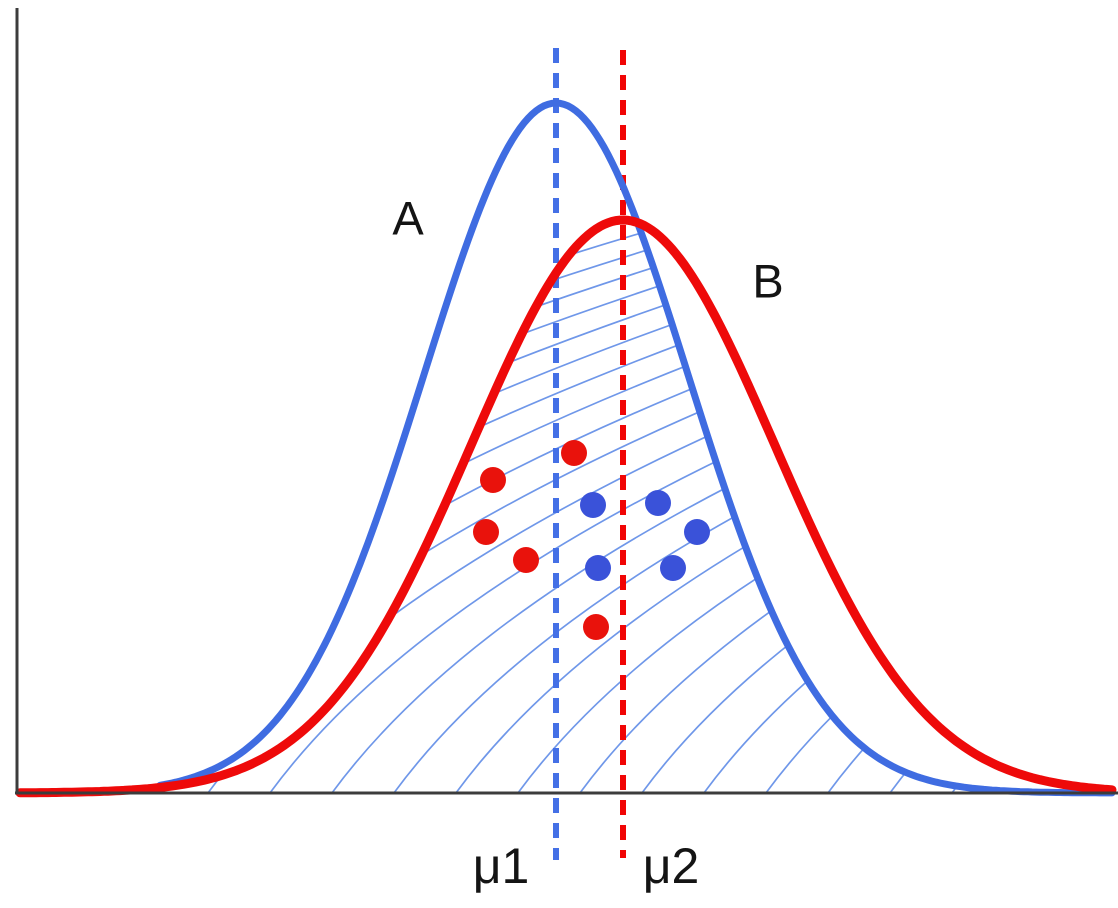  I want to click on blue-scatter-points, so click(645, 535).